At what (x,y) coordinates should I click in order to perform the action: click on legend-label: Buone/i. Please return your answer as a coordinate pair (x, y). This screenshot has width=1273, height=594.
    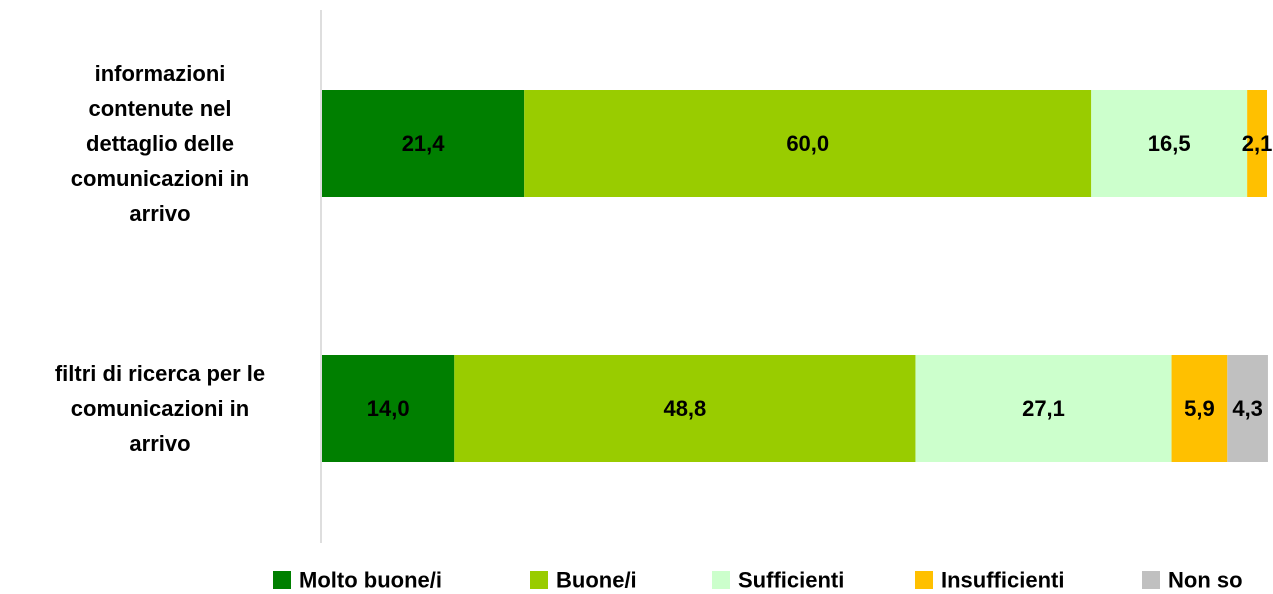
    Looking at the image, I should click on (596, 580).